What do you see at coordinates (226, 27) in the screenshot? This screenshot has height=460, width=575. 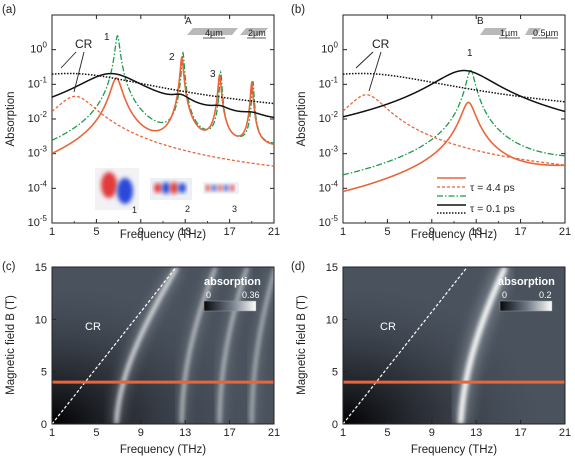 I see `panel-a-structure-sketch: A 4µm 2µm` at bounding box center [226, 27].